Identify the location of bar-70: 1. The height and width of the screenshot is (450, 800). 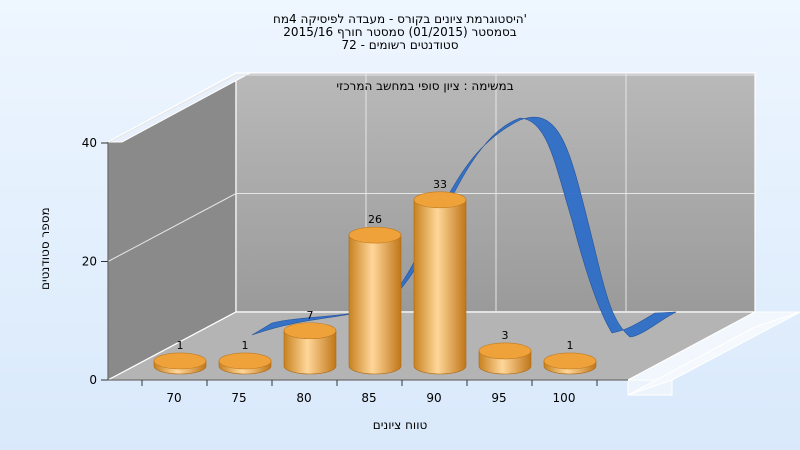
(180, 357).